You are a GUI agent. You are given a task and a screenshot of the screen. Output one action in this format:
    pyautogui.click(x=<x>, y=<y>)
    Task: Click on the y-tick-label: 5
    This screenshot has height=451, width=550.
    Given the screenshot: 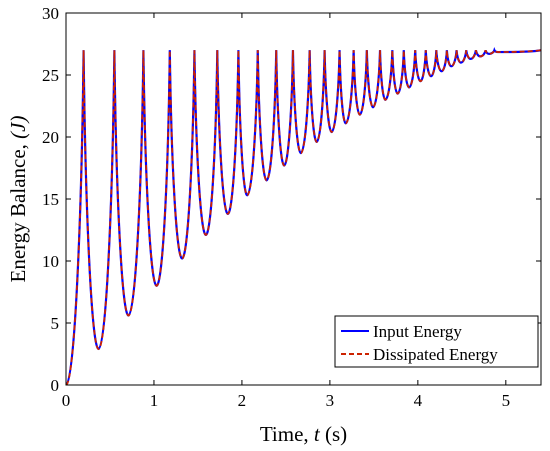 What is the action you would take?
    pyautogui.click(x=55, y=323)
    